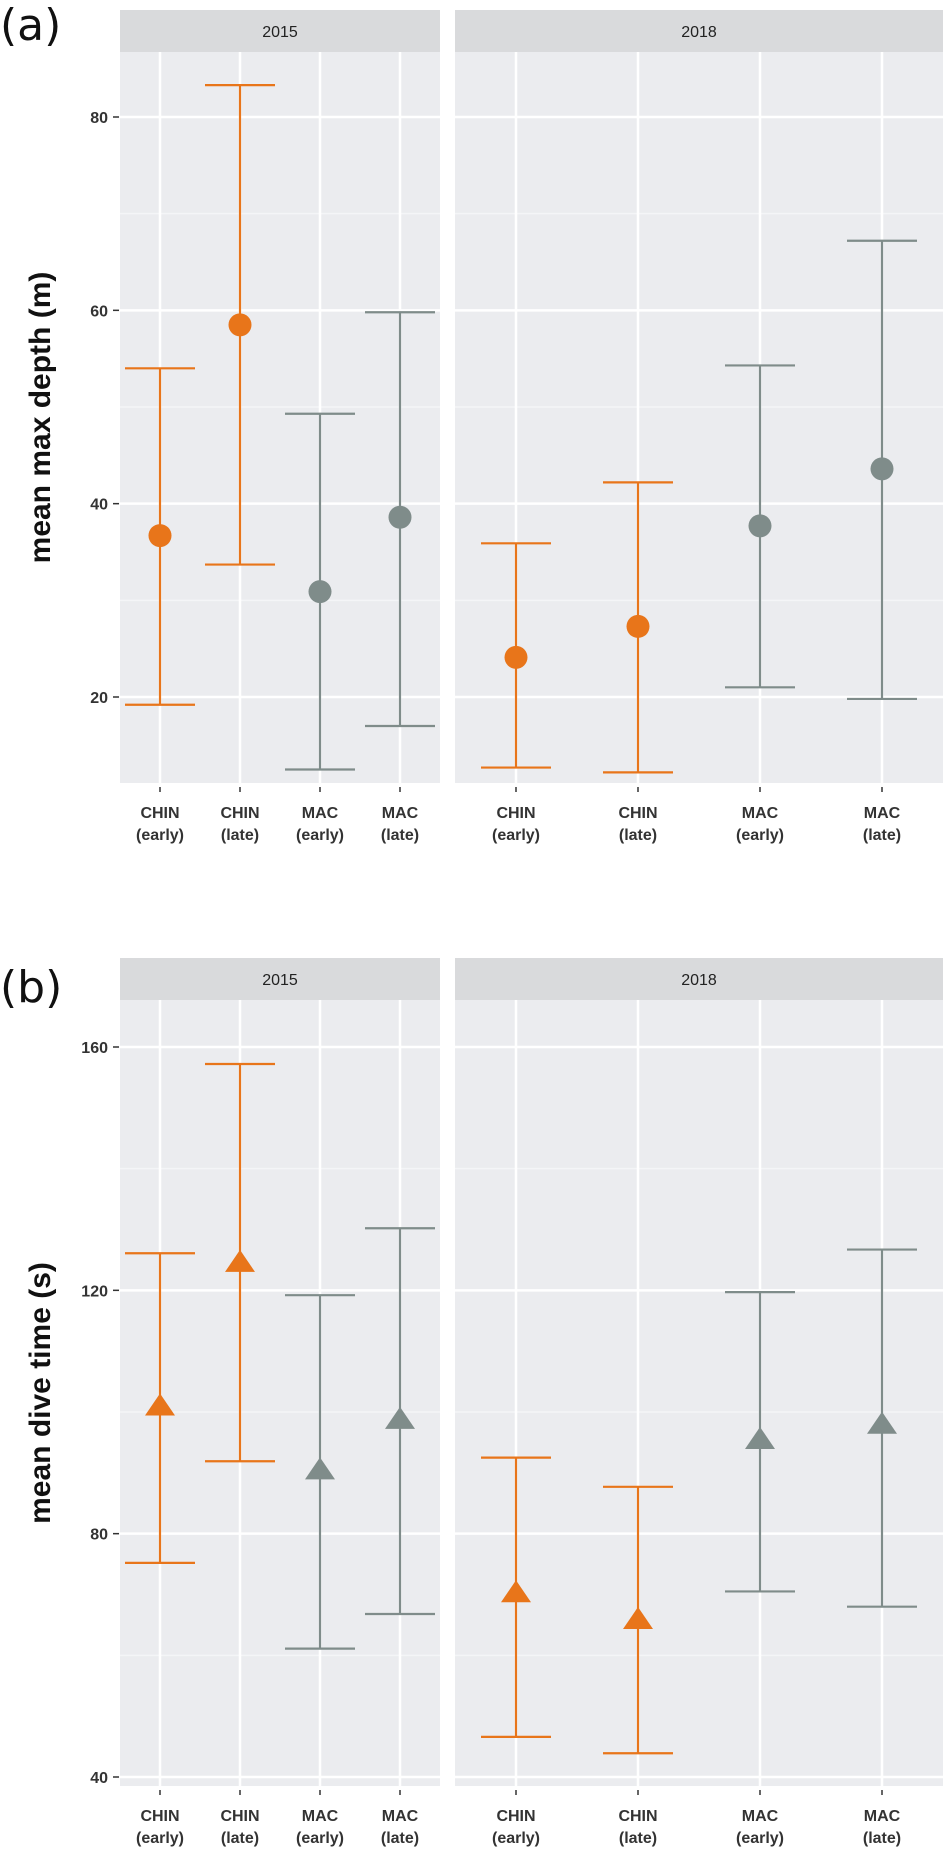 The image size is (950, 1859). What do you see at coordinates (30, 25) in the screenshot?
I see `panel-label: (a)` at bounding box center [30, 25].